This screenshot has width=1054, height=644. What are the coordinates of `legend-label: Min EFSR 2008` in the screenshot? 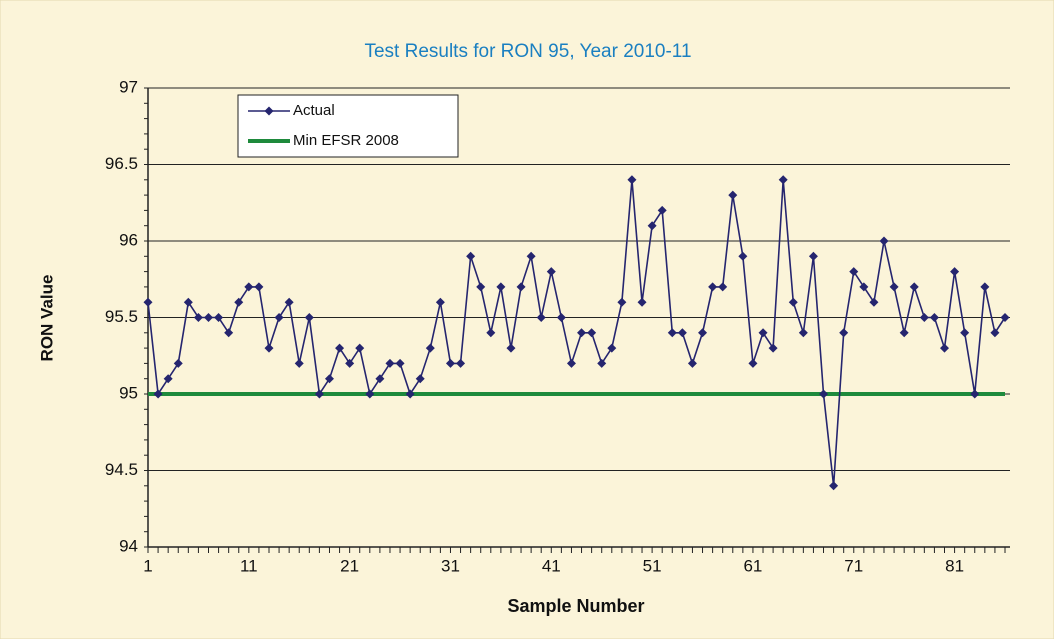 It's located at (346, 140).